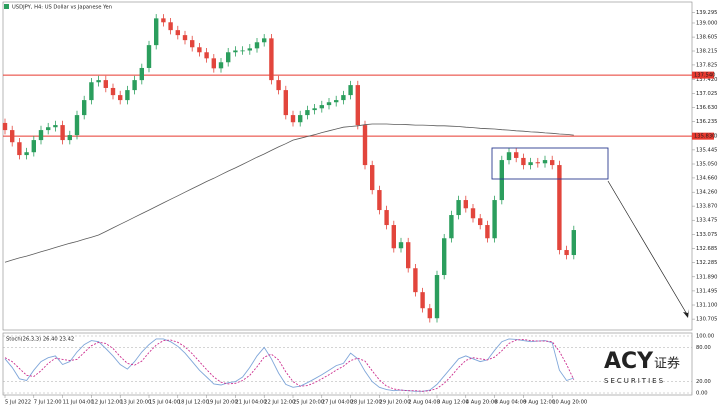 This screenshot has width=720, height=408. What do you see at coordinates (706, 108) in the screenshot?
I see `y-tick-label: 136.630` at bounding box center [706, 108].